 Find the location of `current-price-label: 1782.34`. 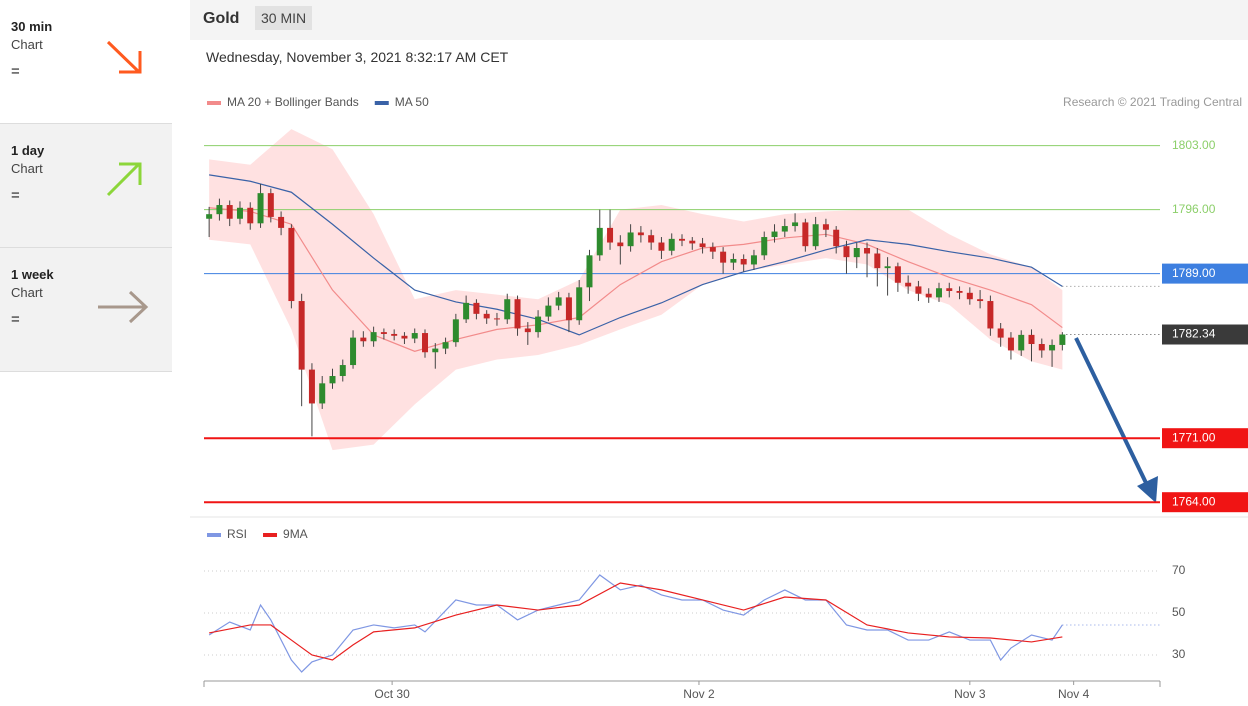

current-price-label: 1782.34 is located at coordinates (1194, 334).